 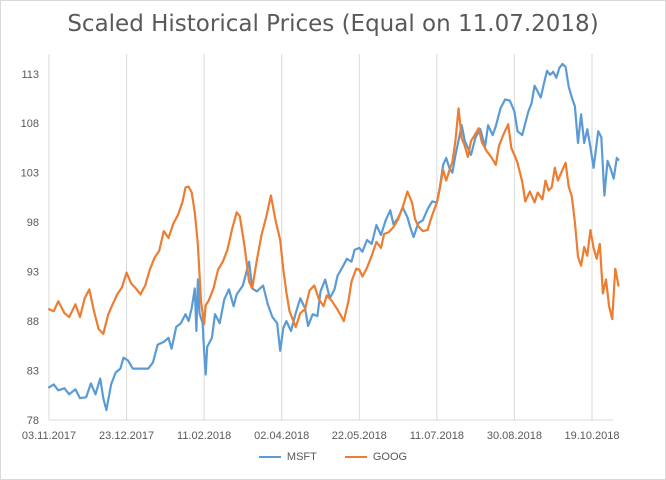 I want to click on y-tick-label: 103, so click(x=30, y=174).